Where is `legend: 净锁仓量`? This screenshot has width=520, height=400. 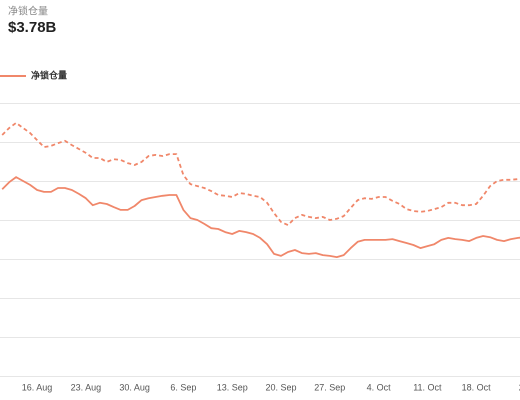 legend: 净锁仓量 is located at coordinates (33, 74).